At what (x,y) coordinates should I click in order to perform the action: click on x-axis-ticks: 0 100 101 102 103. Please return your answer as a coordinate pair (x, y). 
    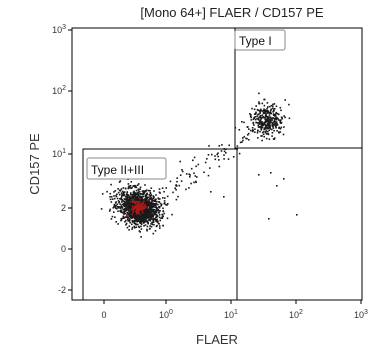
    Looking at the image, I should click on (234, 310).